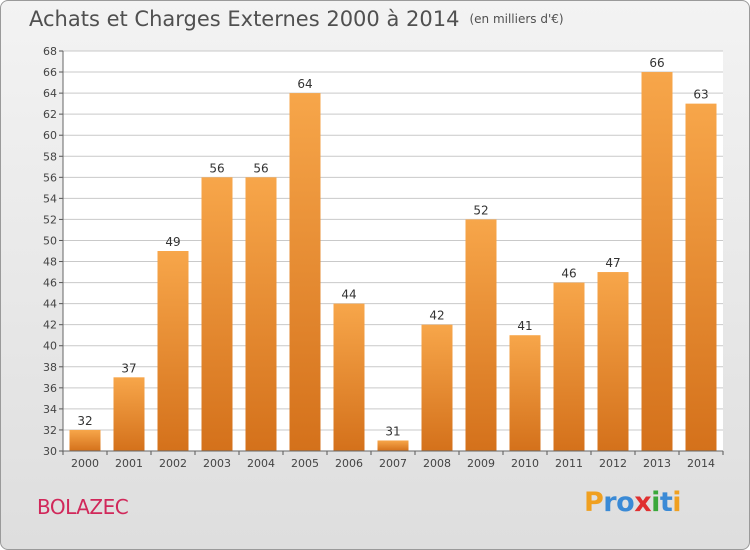  What do you see at coordinates (304, 84) in the screenshot?
I see `data-label: 64` at bounding box center [304, 84].